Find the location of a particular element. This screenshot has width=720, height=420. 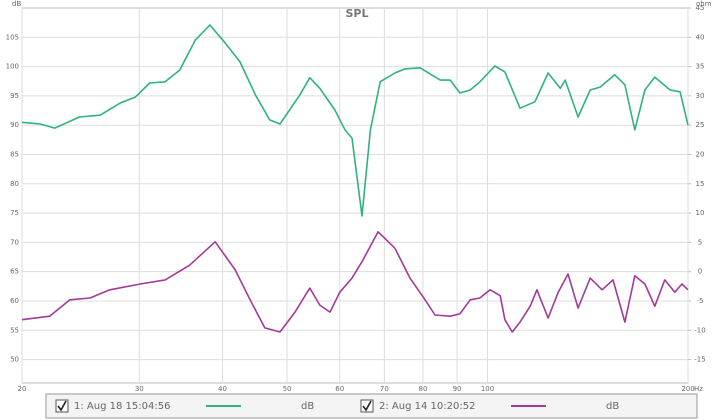

y-tick-label: 85 is located at coordinates (14, 154).